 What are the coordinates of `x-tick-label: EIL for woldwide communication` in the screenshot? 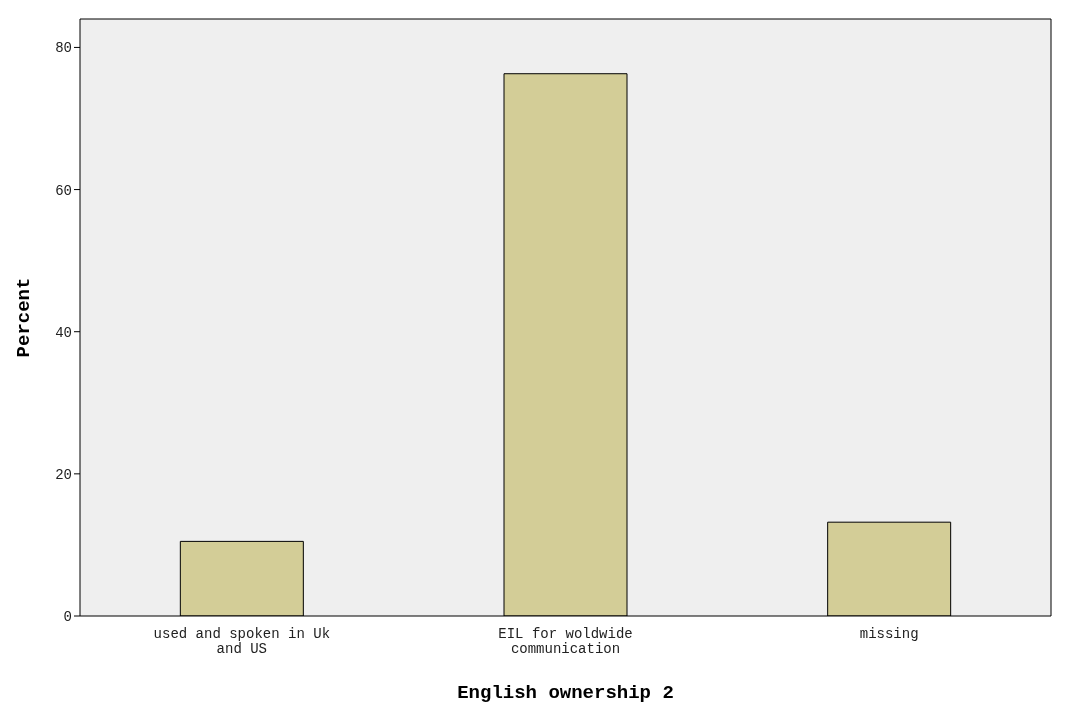 It's located at (565, 641).